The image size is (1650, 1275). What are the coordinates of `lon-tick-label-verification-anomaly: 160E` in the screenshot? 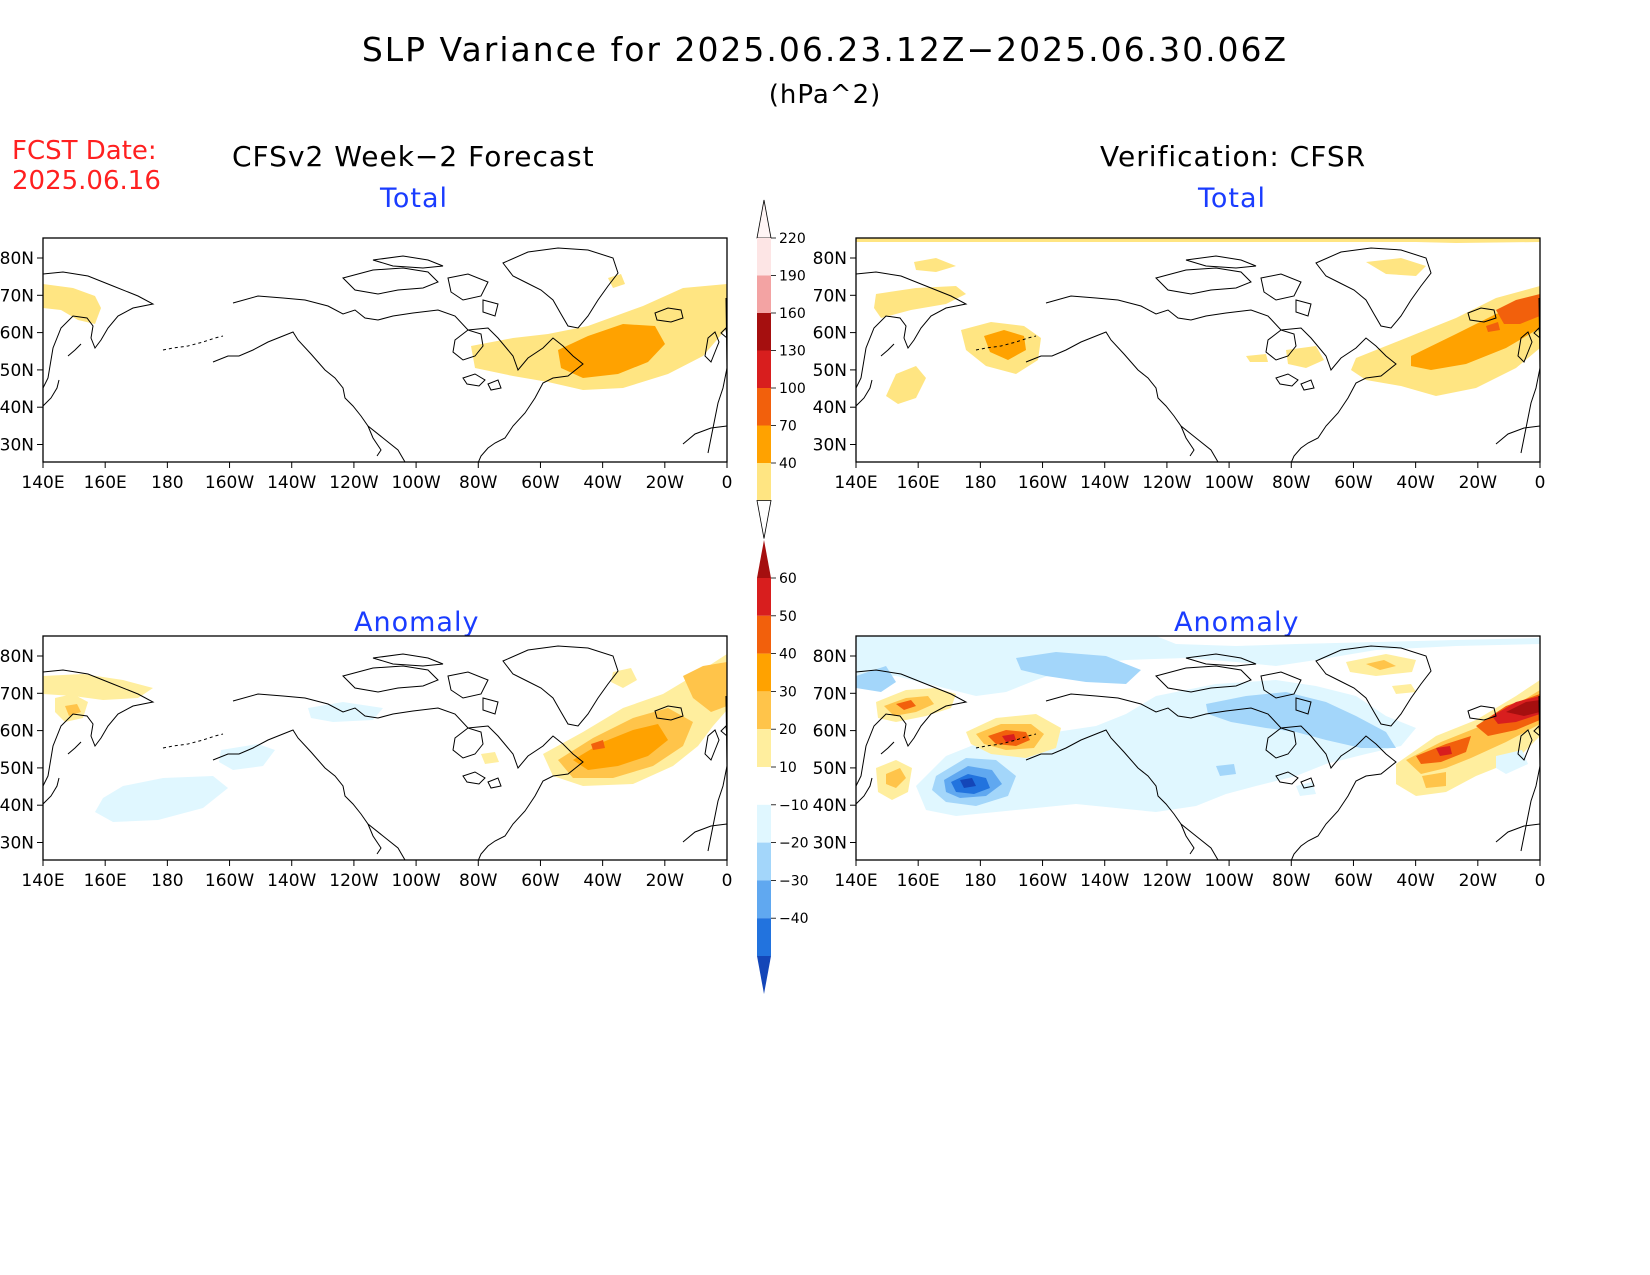 It's located at (918, 881).